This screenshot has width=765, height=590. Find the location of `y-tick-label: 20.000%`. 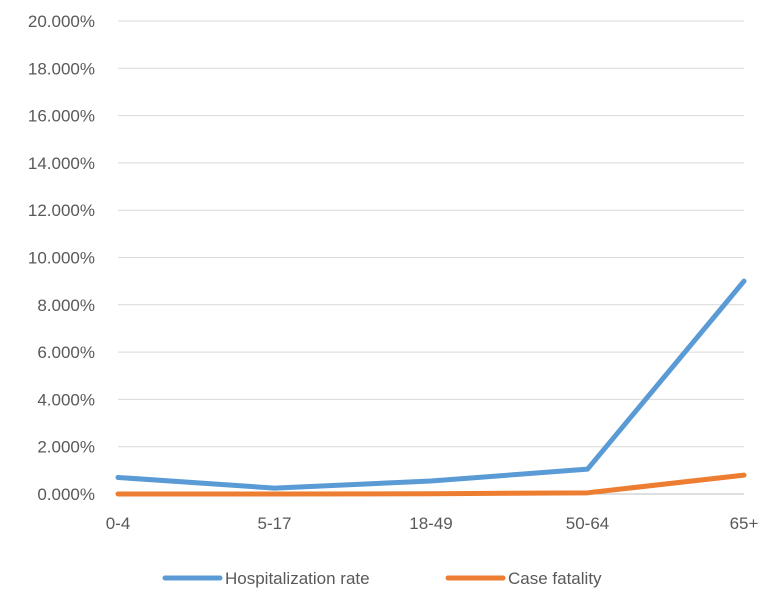

y-tick-label: 20.000% is located at coordinates (61, 21).